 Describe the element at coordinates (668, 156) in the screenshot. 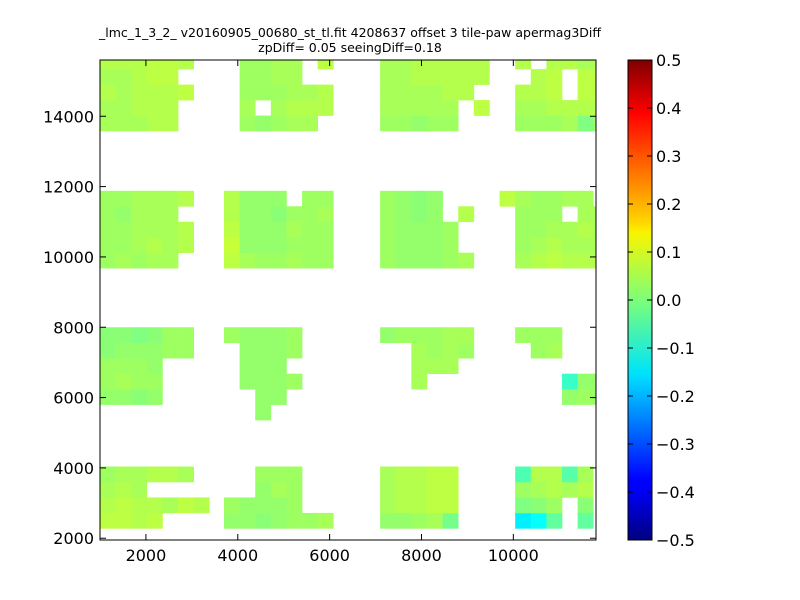

I see `colorbar-tick-label: 0.3` at that location.